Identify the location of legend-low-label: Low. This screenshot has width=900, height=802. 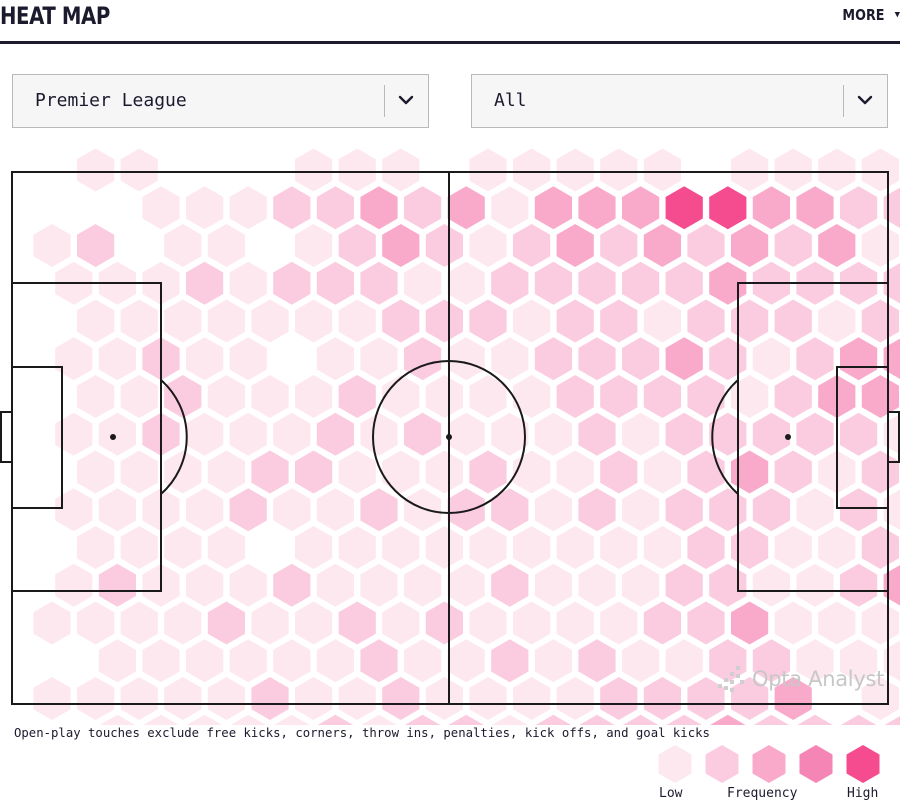
(671, 793).